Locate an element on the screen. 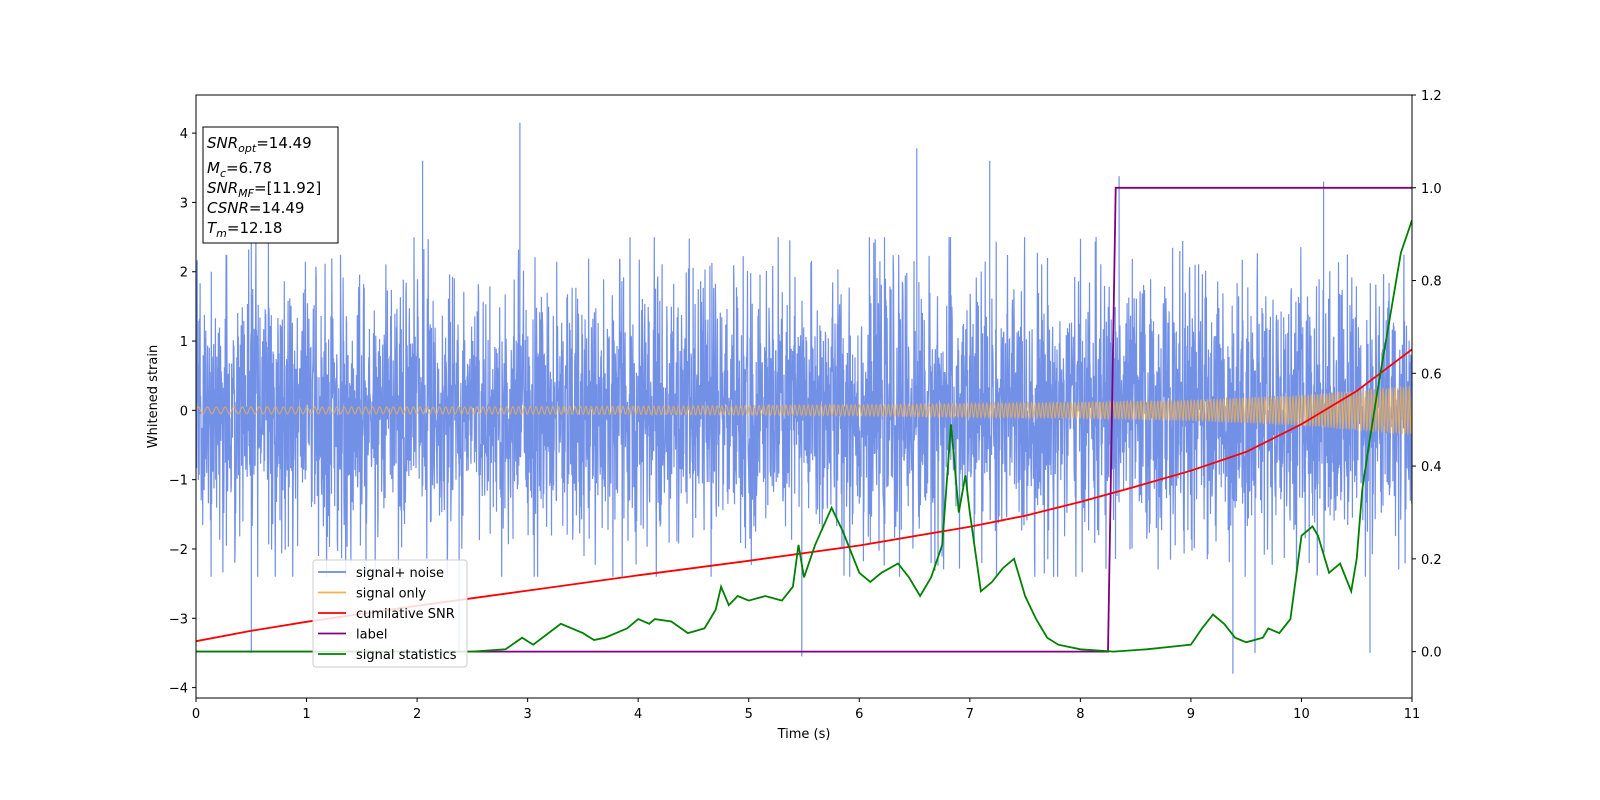 This screenshot has width=1600, height=800. annotation-line: Tm=12.18 is located at coordinates (244, 229).